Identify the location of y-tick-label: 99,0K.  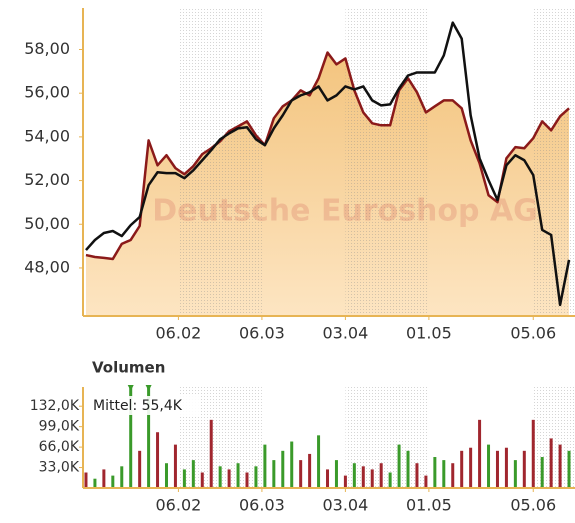
(59, 427).